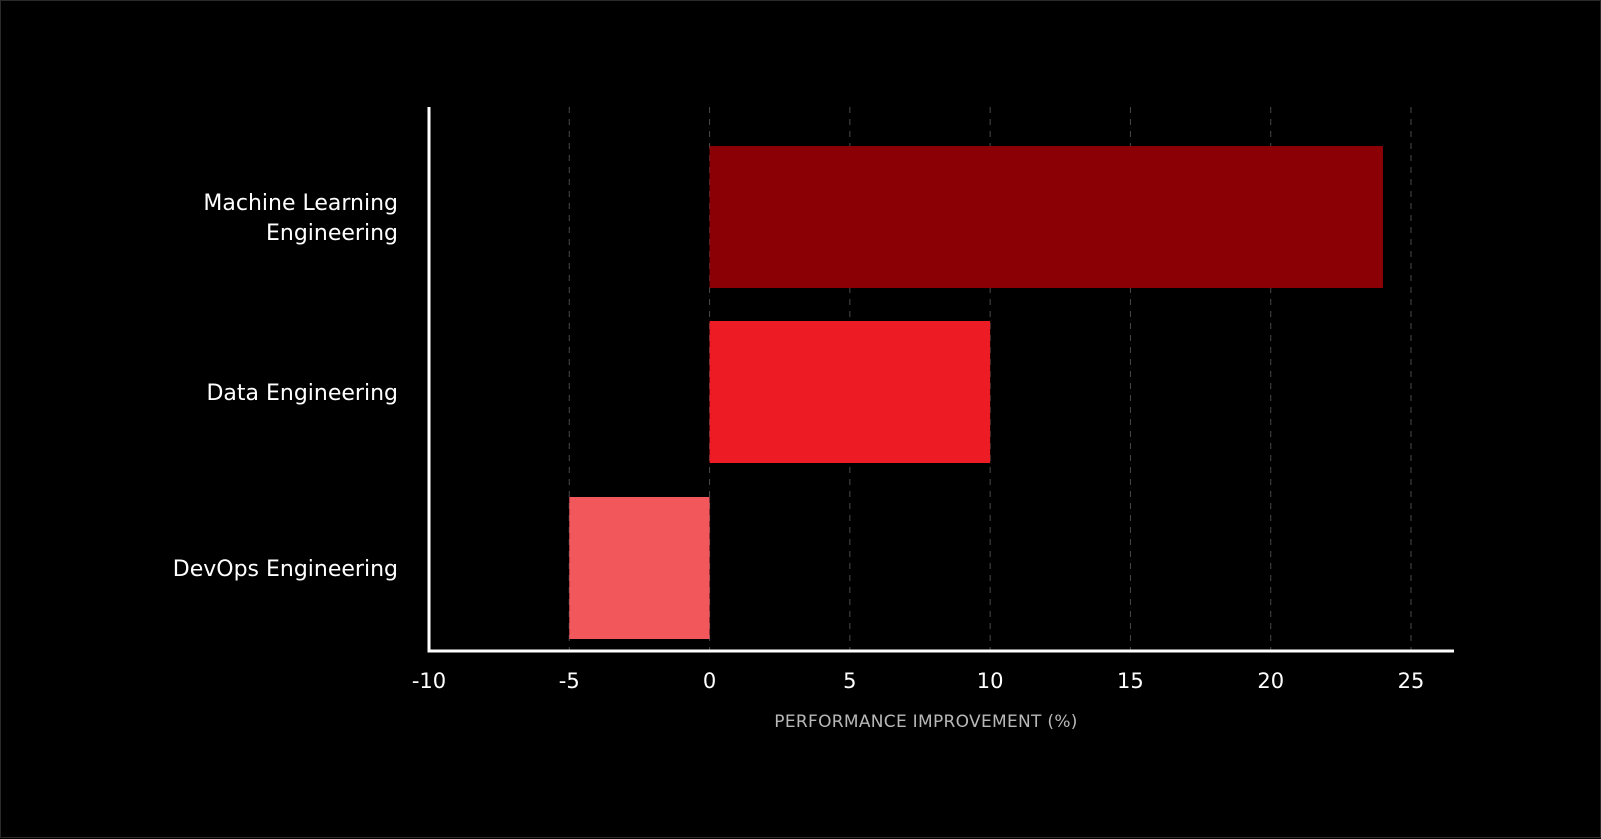 The height and width of the screenshot is (839, 1601). What do you see at coordinates (569, 681) in the screenshot?
I see `x-tick-label: -5` at bounding box center [569, 681].